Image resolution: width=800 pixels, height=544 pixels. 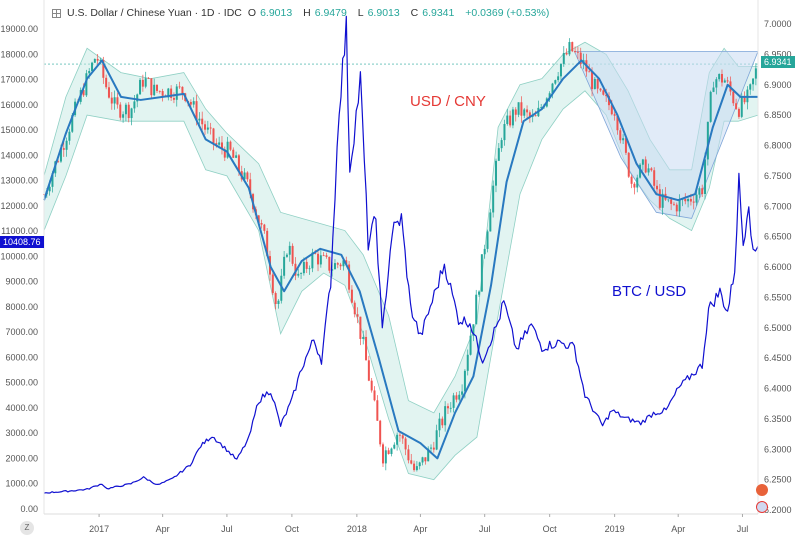 What do you see at coordinates (19, 155) in the screenshot?
I see `left-tick-label: 14000.00` at bounding box center [19, 155].